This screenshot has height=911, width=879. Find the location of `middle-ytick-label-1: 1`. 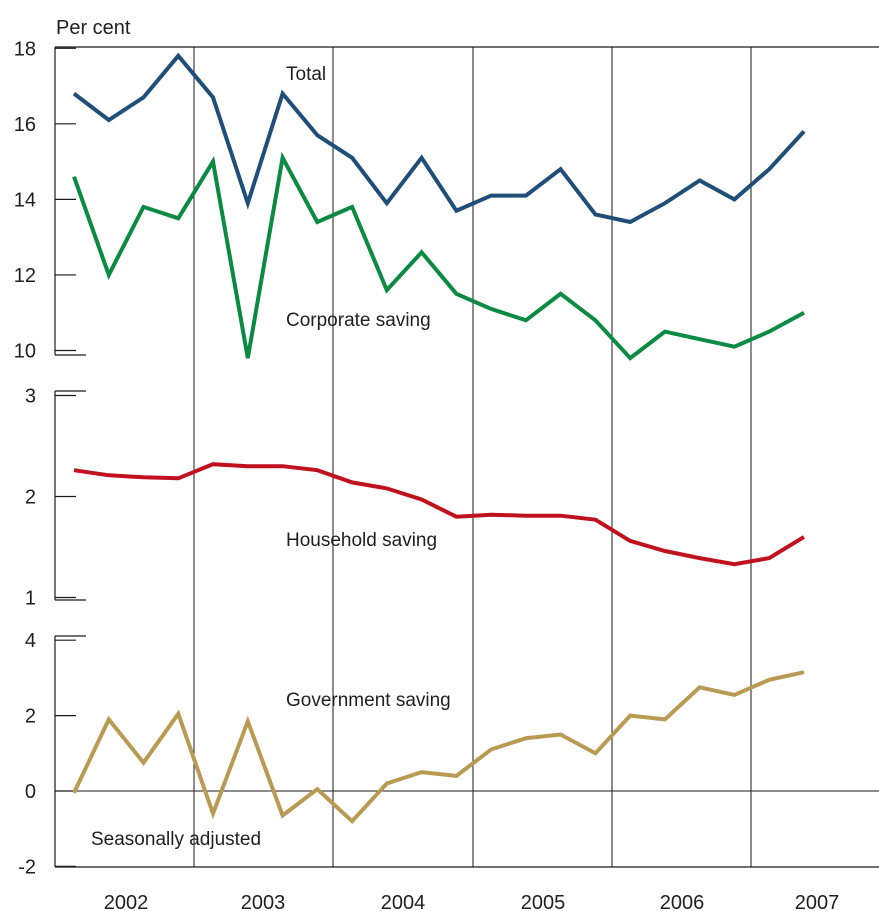

middle-ytick-label-1: 1 is located at coordinates (30, 599).